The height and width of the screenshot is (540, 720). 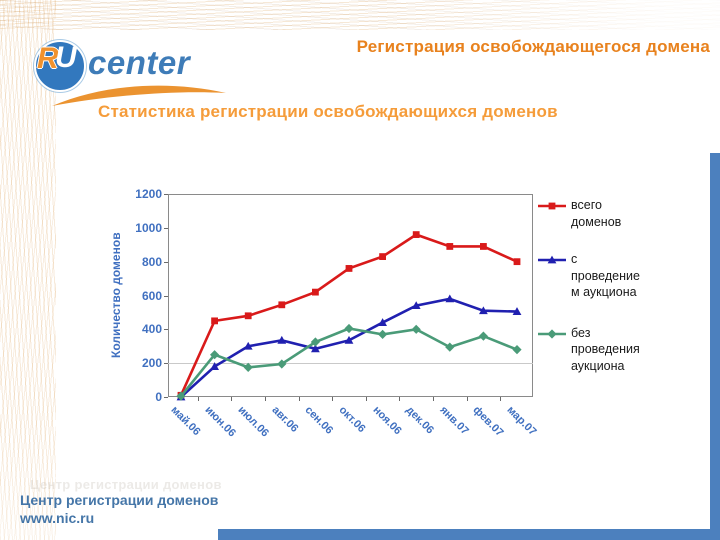 I want to click on x-tick-label: июн.06, so click(x=220, y=422).